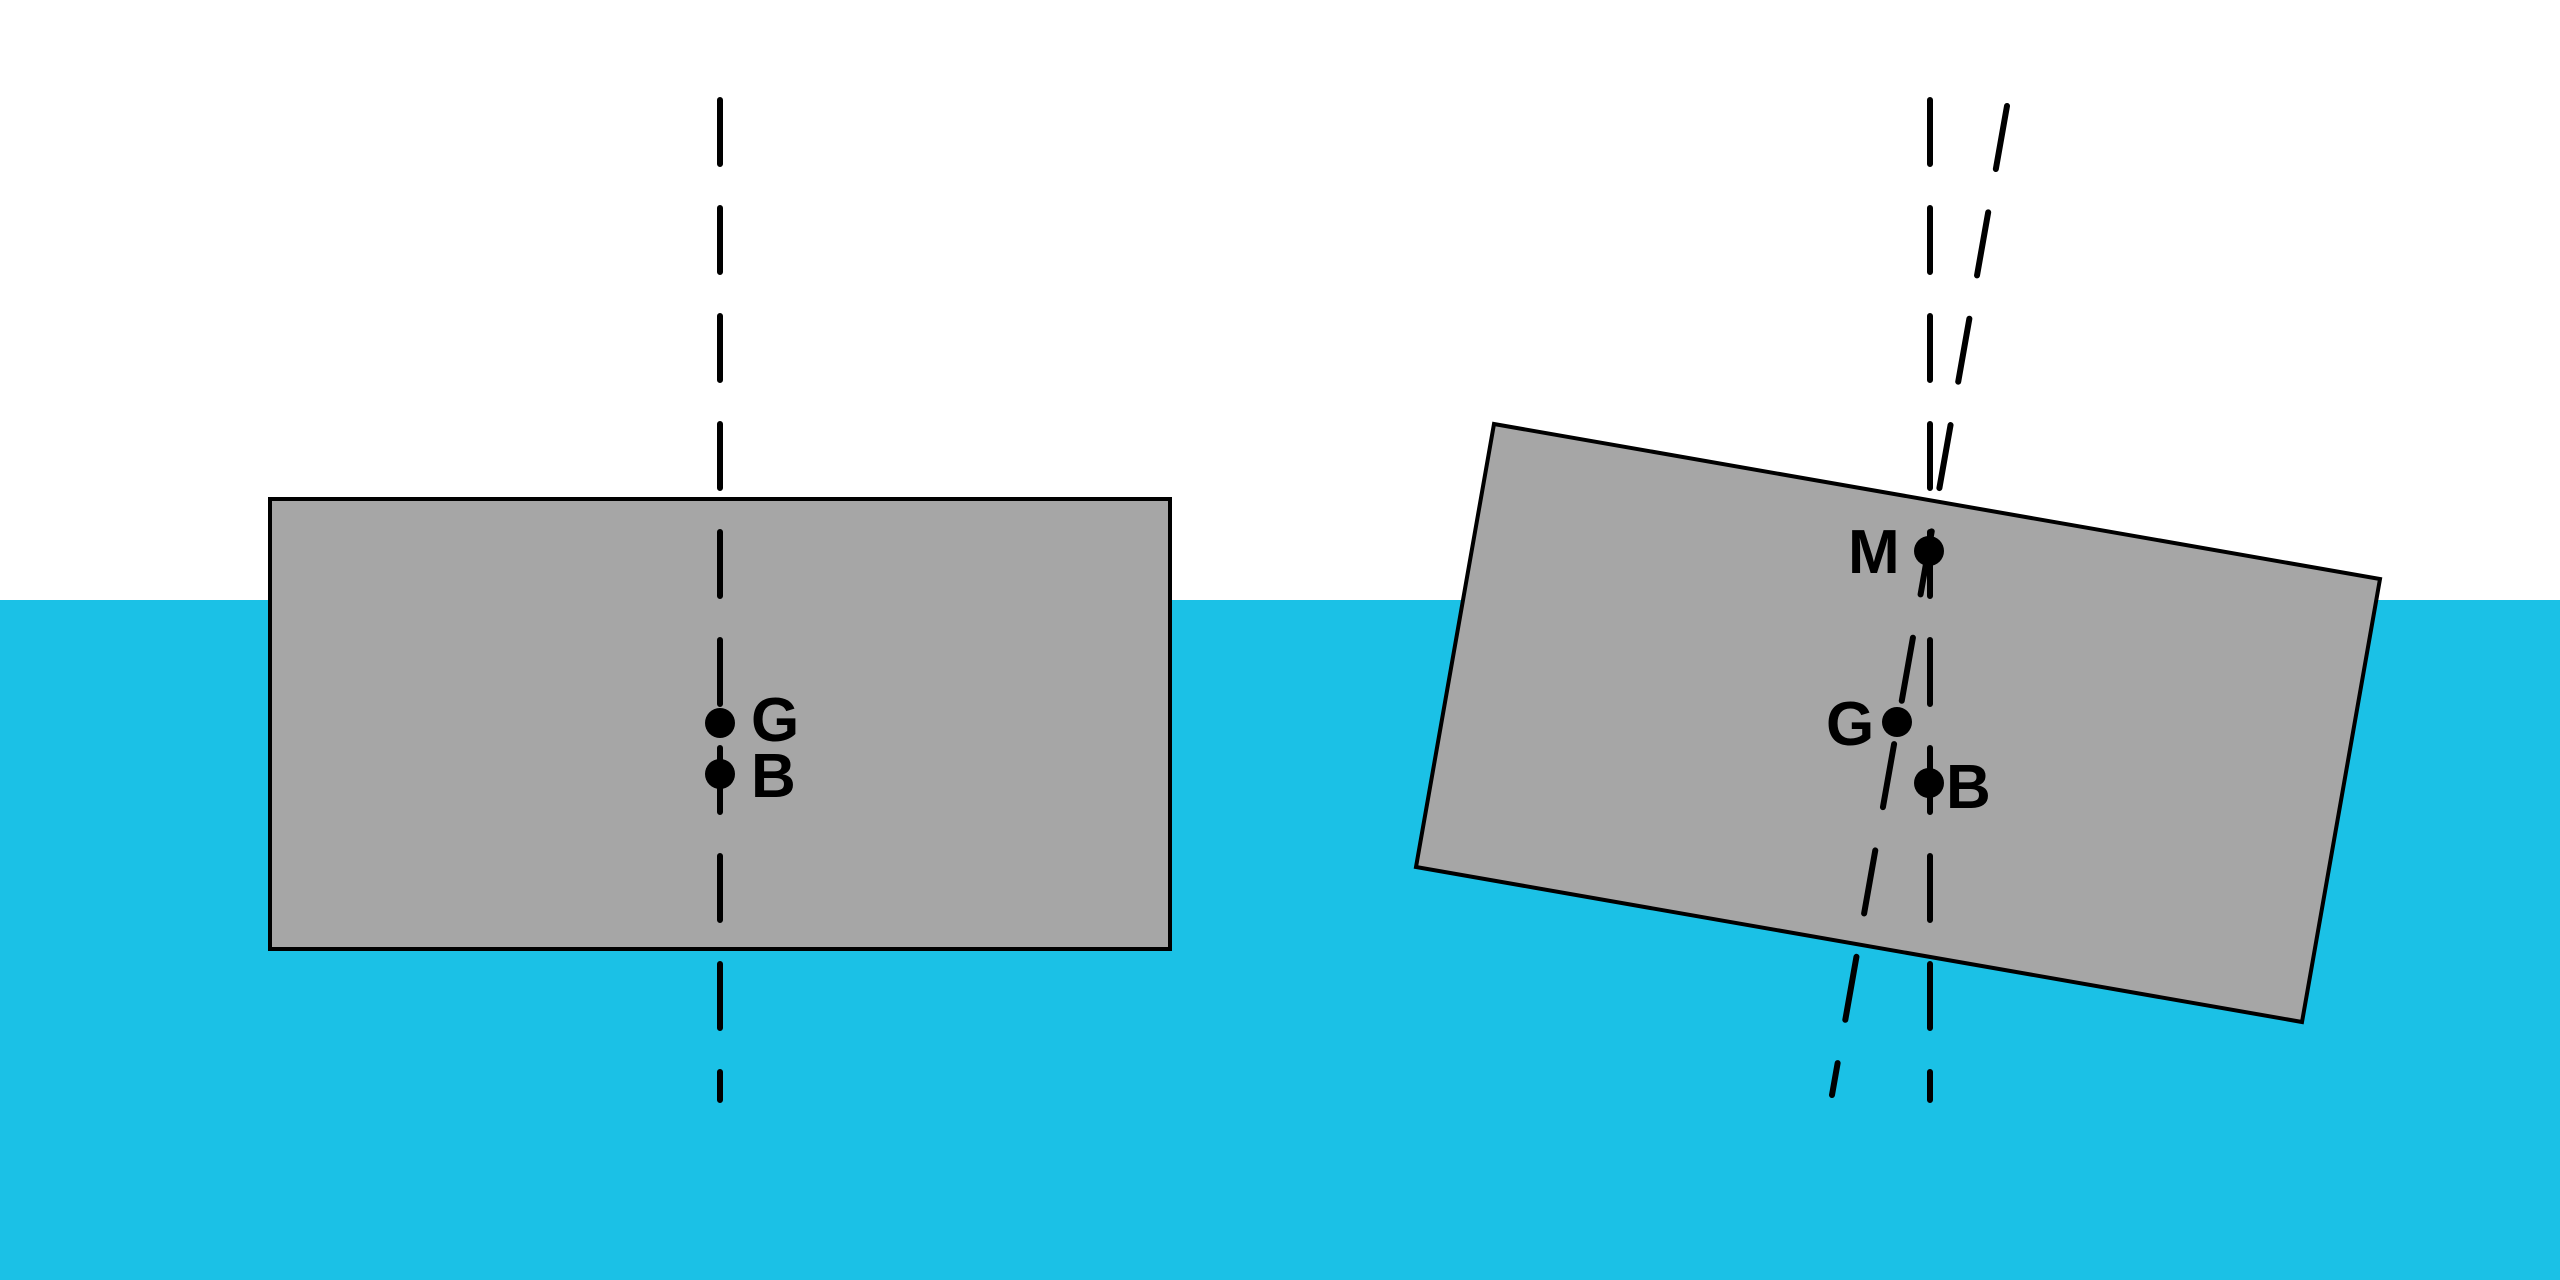 This screenshot has width=2560, height=1280. I want to click on metacentre-m-point, so click(1929, 551).